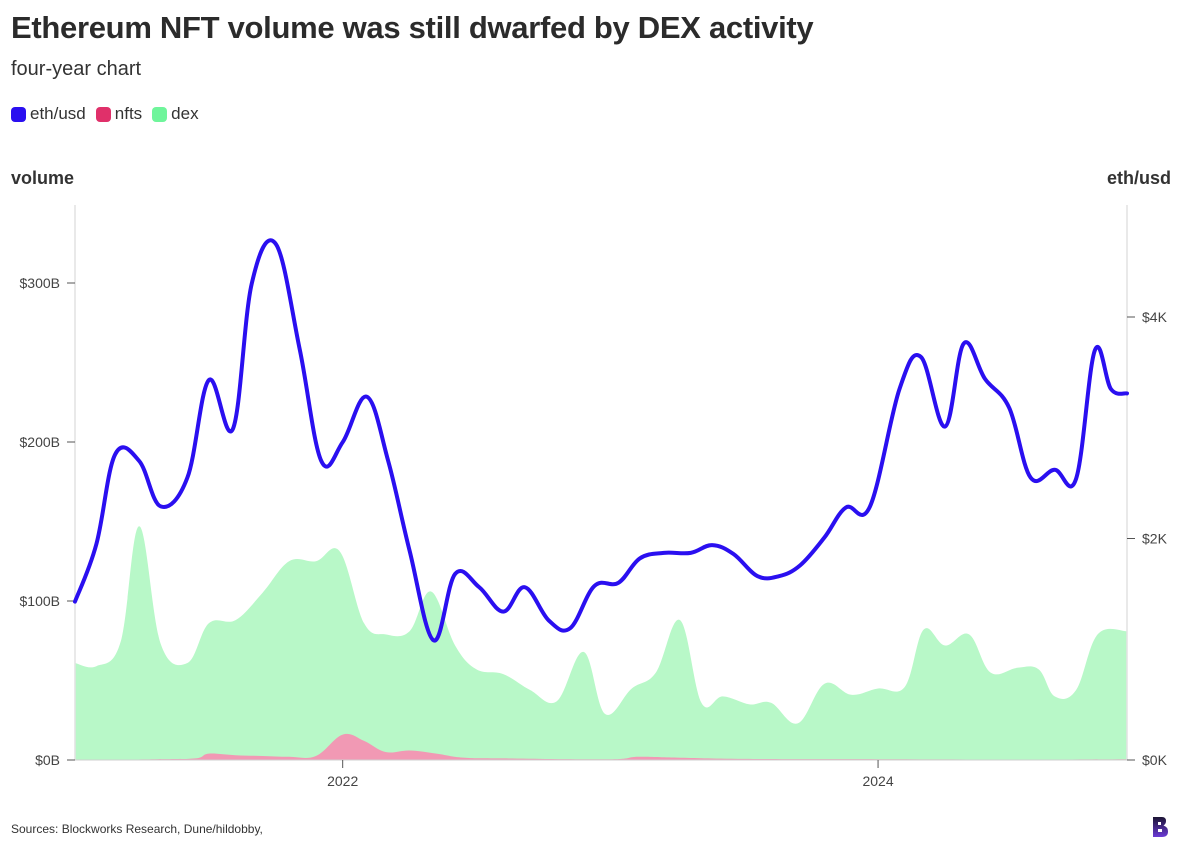  What do you see at coordinates (40, 283) in the screenshot?
I see `left-tick-label: $300B` at bounding box center [40, 283].